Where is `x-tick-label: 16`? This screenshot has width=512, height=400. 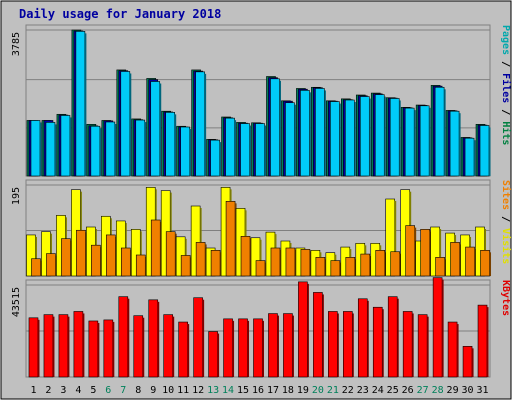 x-tick-label: 16 is located at coordinates (258, 390).